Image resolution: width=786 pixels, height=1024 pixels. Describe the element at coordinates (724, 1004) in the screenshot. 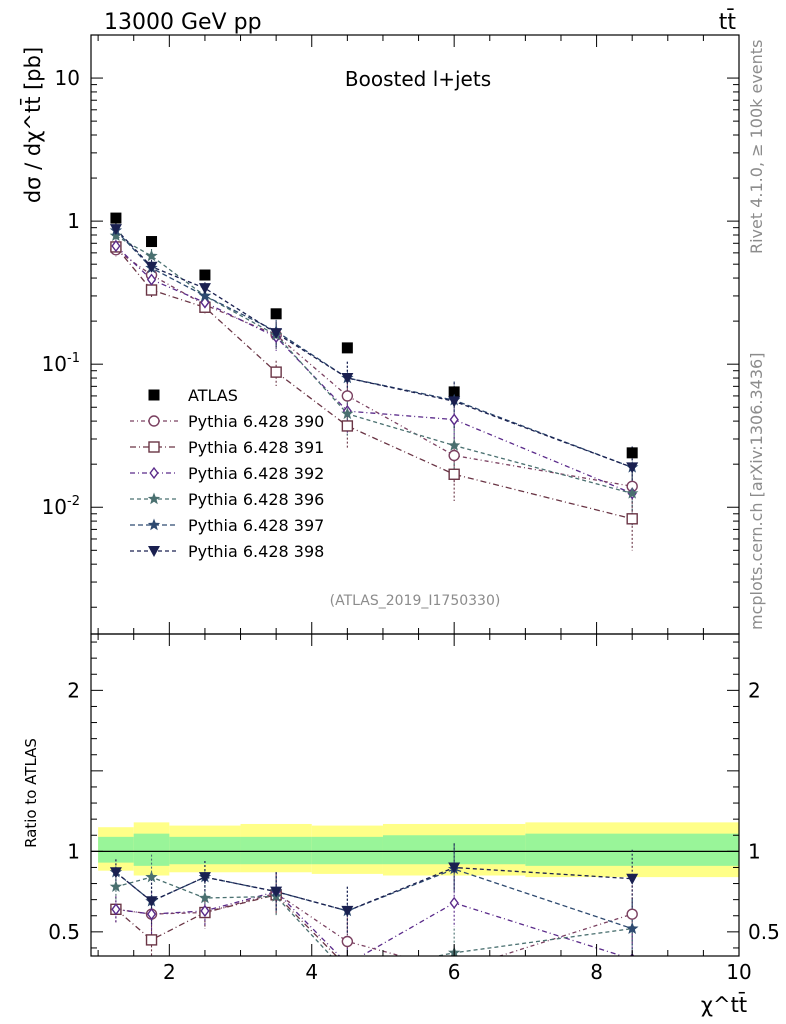

I see `x-axis-label: χ^tt̄` at that location.